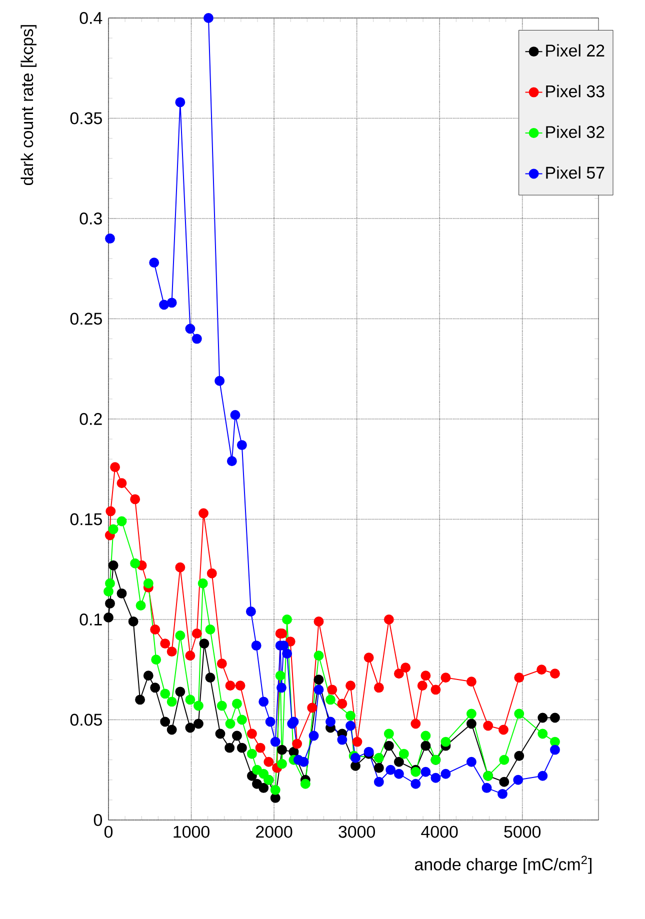 Image resolution: width=645 pixels, height=919 pixels. Describe the element at coordinates (86, 318) in the screenshot. I see `y-tick-label: 0.25` at that location.